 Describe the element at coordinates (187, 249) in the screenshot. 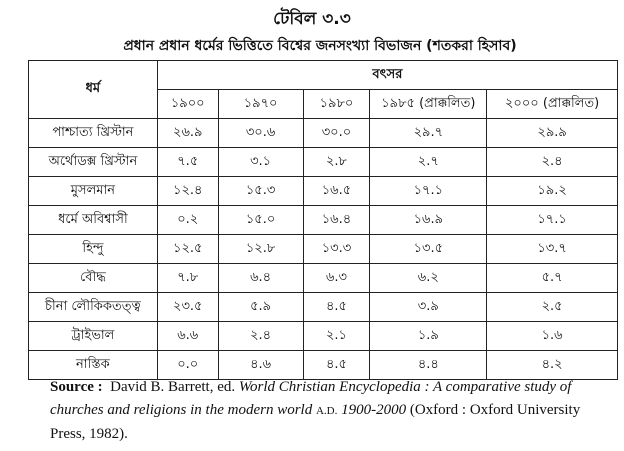

I see `percentage-cell: ১২.৫` at that location.